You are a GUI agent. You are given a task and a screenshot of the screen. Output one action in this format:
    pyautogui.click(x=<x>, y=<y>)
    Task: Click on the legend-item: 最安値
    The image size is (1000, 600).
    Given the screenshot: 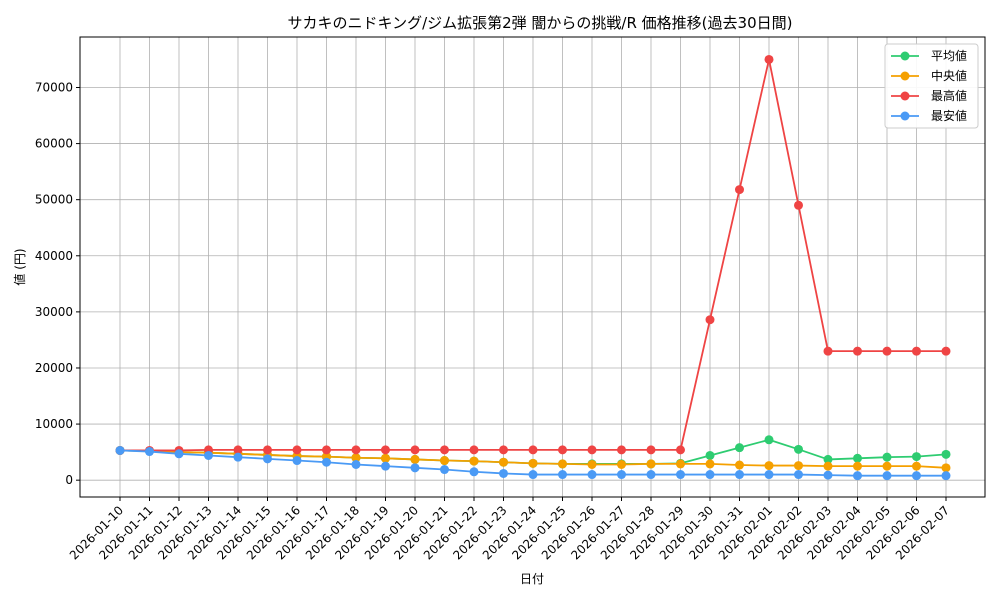 What is the action you would take?
    pyautogui.click(x=929, y=115)
    